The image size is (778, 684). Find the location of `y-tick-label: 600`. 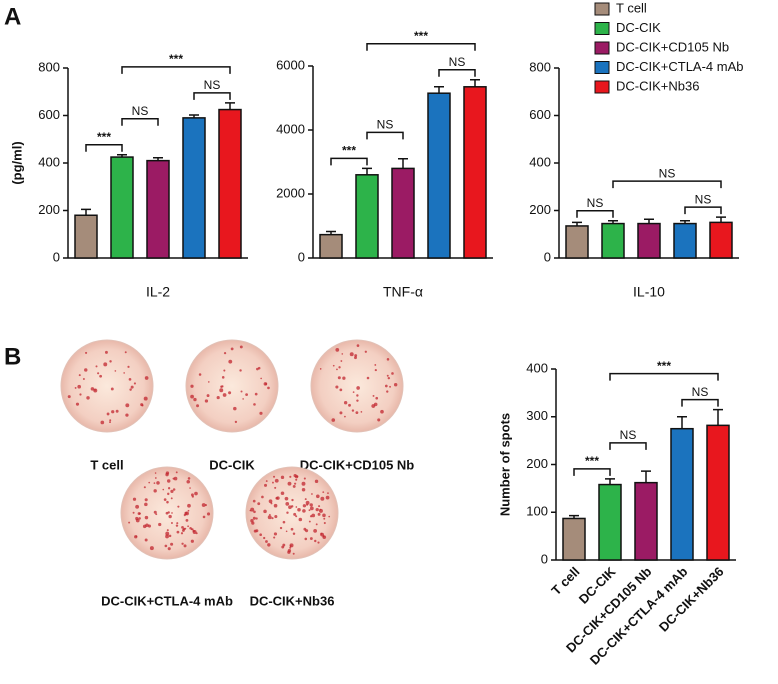

y-tick-label: 600 is located at coordinates (49, 114).